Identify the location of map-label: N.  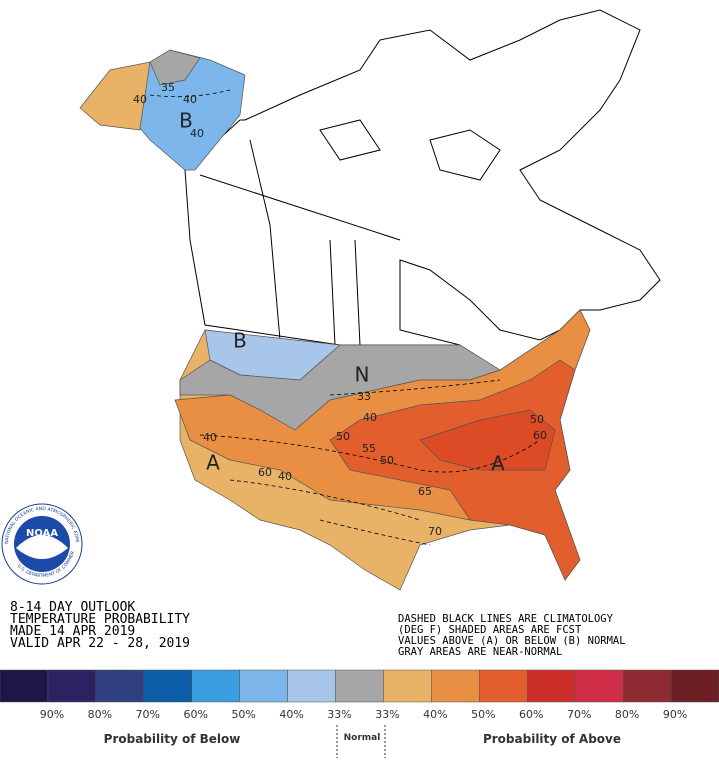
(362, 375).